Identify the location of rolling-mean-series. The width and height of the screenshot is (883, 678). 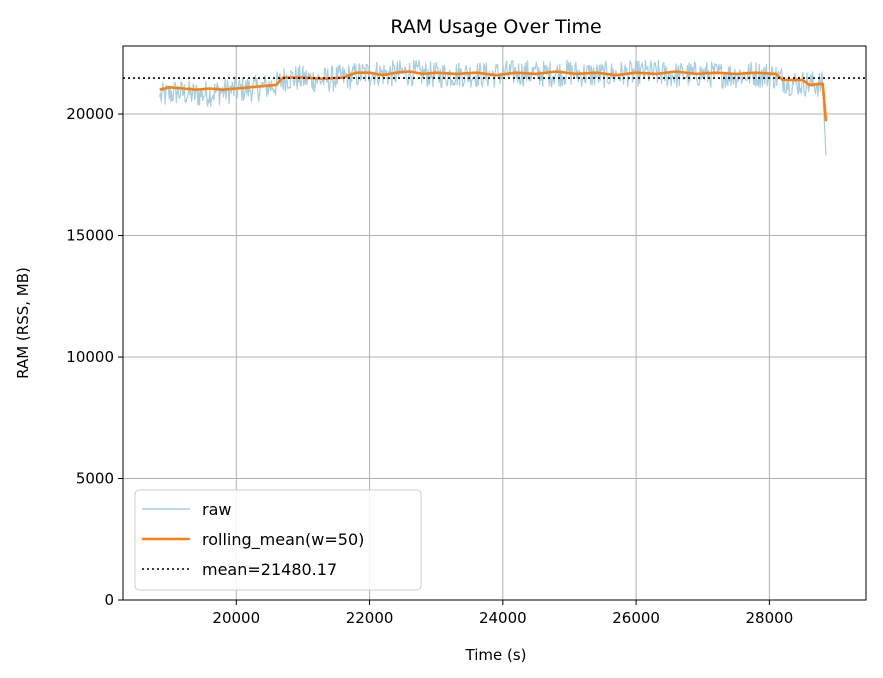
(493, 96).